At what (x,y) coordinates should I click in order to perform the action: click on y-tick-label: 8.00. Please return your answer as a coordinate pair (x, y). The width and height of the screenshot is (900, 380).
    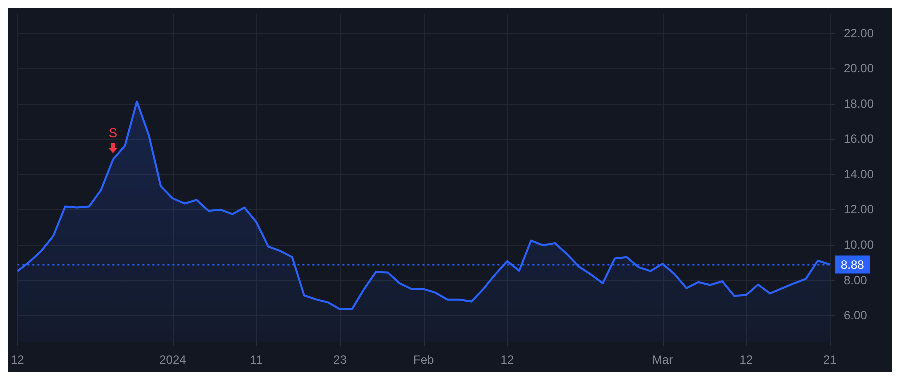
    Looking at the image, I should click on (856, 280).